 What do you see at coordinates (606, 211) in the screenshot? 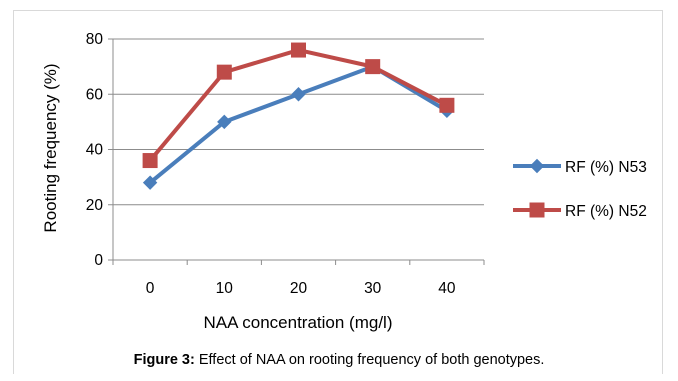
I see `legend-label: RF (%) N52` at bounding box center [606, 211].